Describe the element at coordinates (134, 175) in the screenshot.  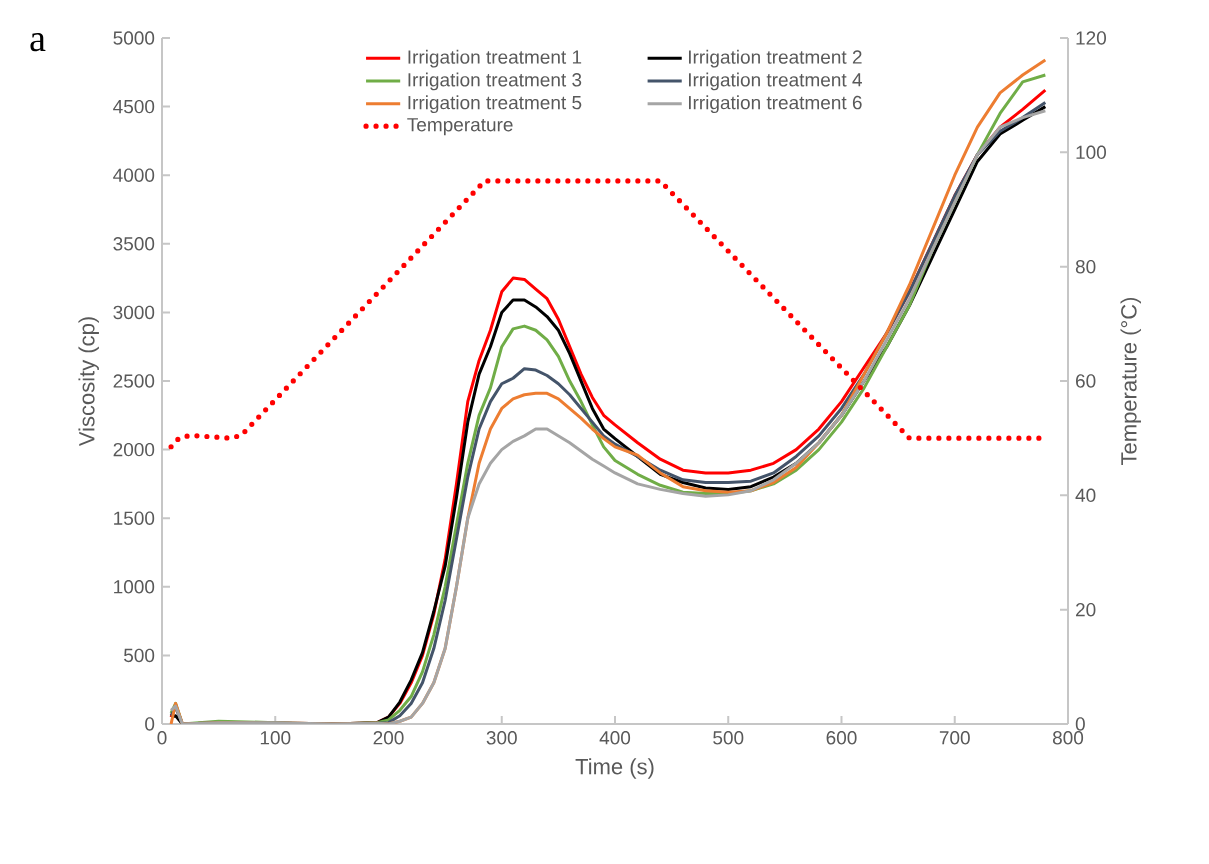
I see `y-tick-label: 4000` at that location.